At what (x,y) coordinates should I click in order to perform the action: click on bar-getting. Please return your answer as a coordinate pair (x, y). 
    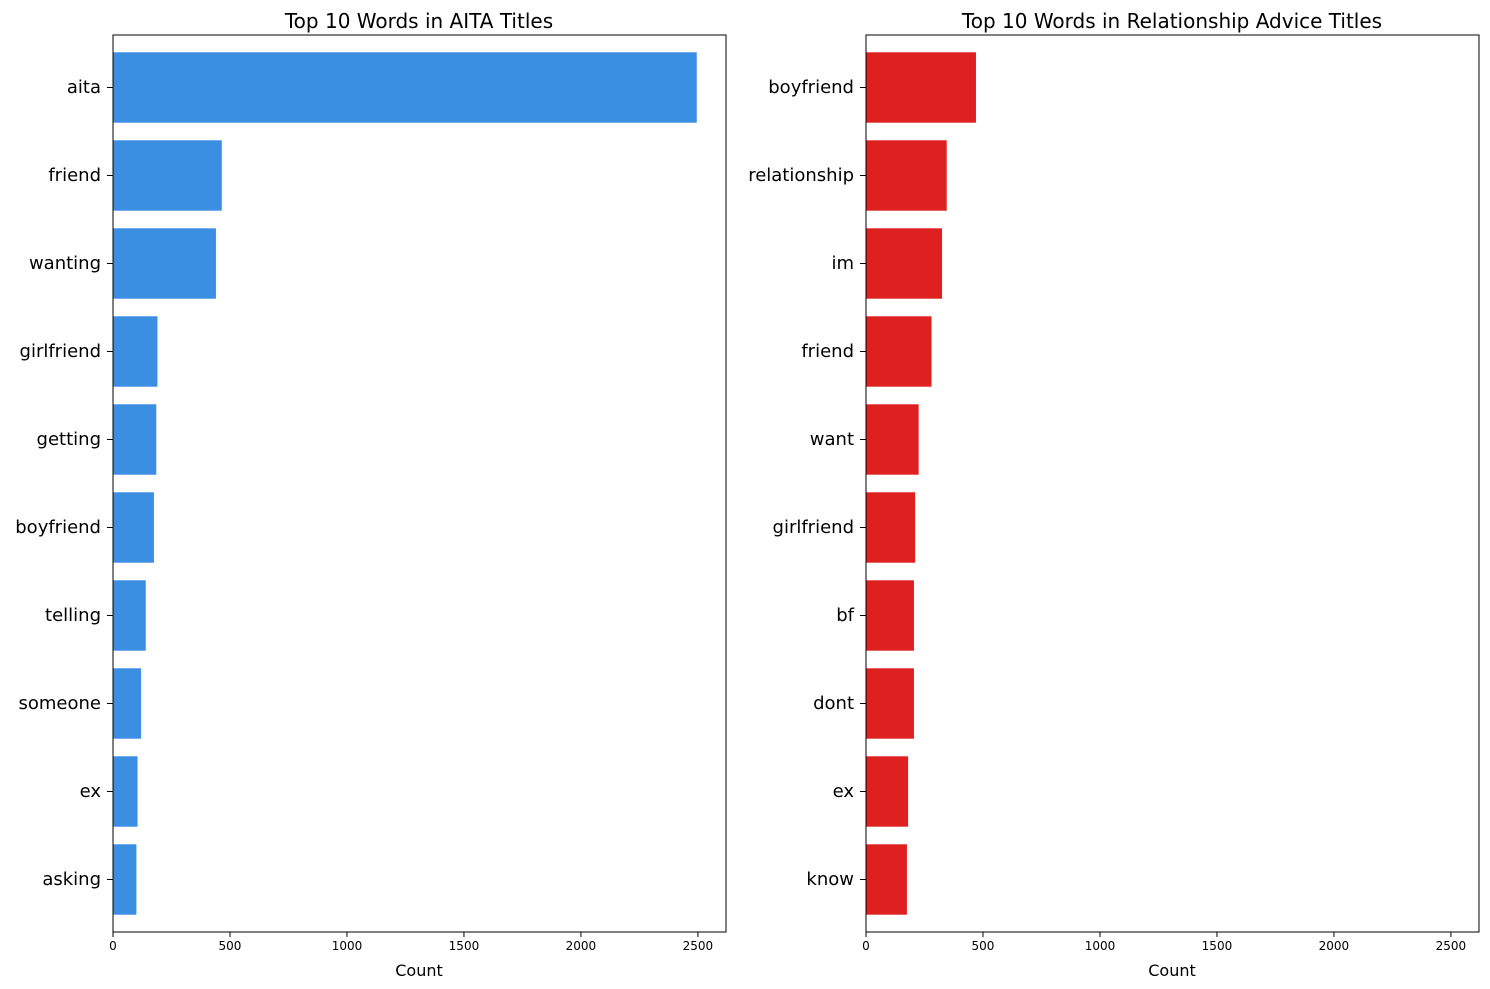
    Looking at the image, I should click on (135, 439).